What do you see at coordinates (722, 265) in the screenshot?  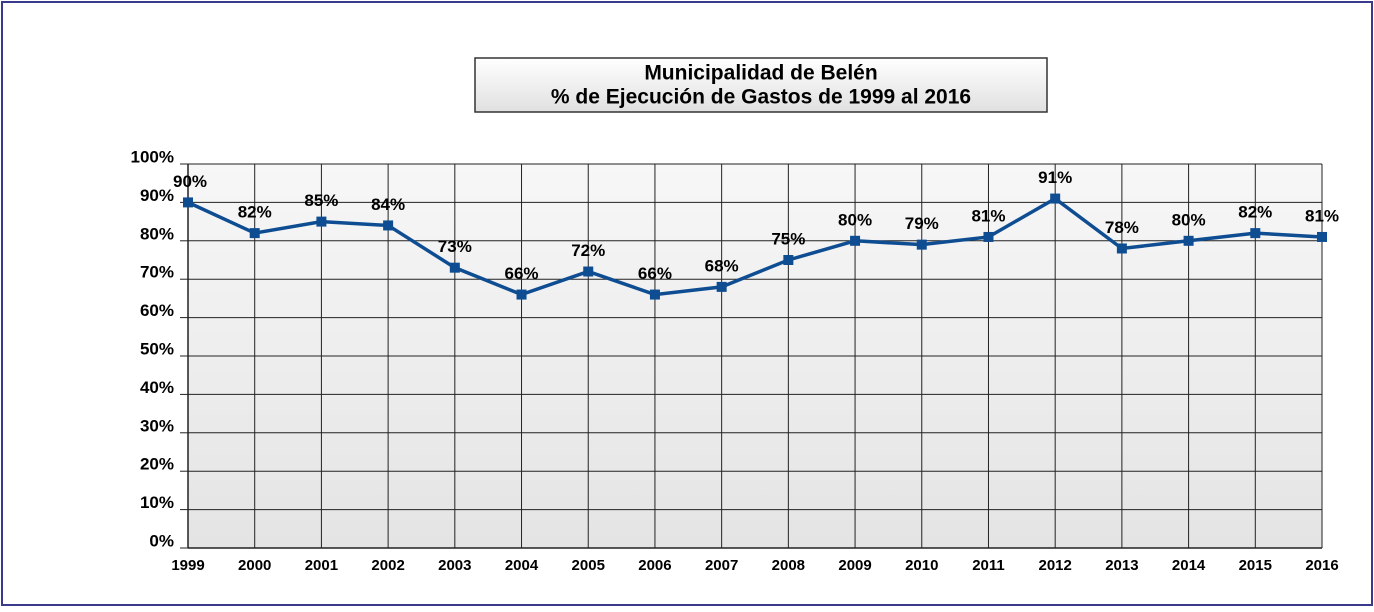 I see `data-label: 68%` at bounding box center [722, 265].